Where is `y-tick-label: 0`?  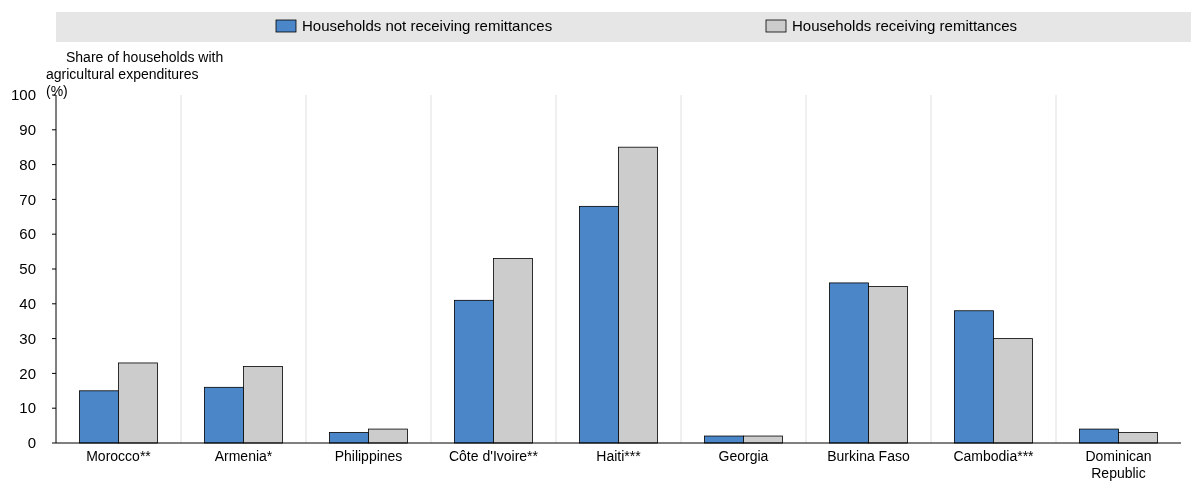 y-tick-label: 0 is located at coordinates (31, 443).